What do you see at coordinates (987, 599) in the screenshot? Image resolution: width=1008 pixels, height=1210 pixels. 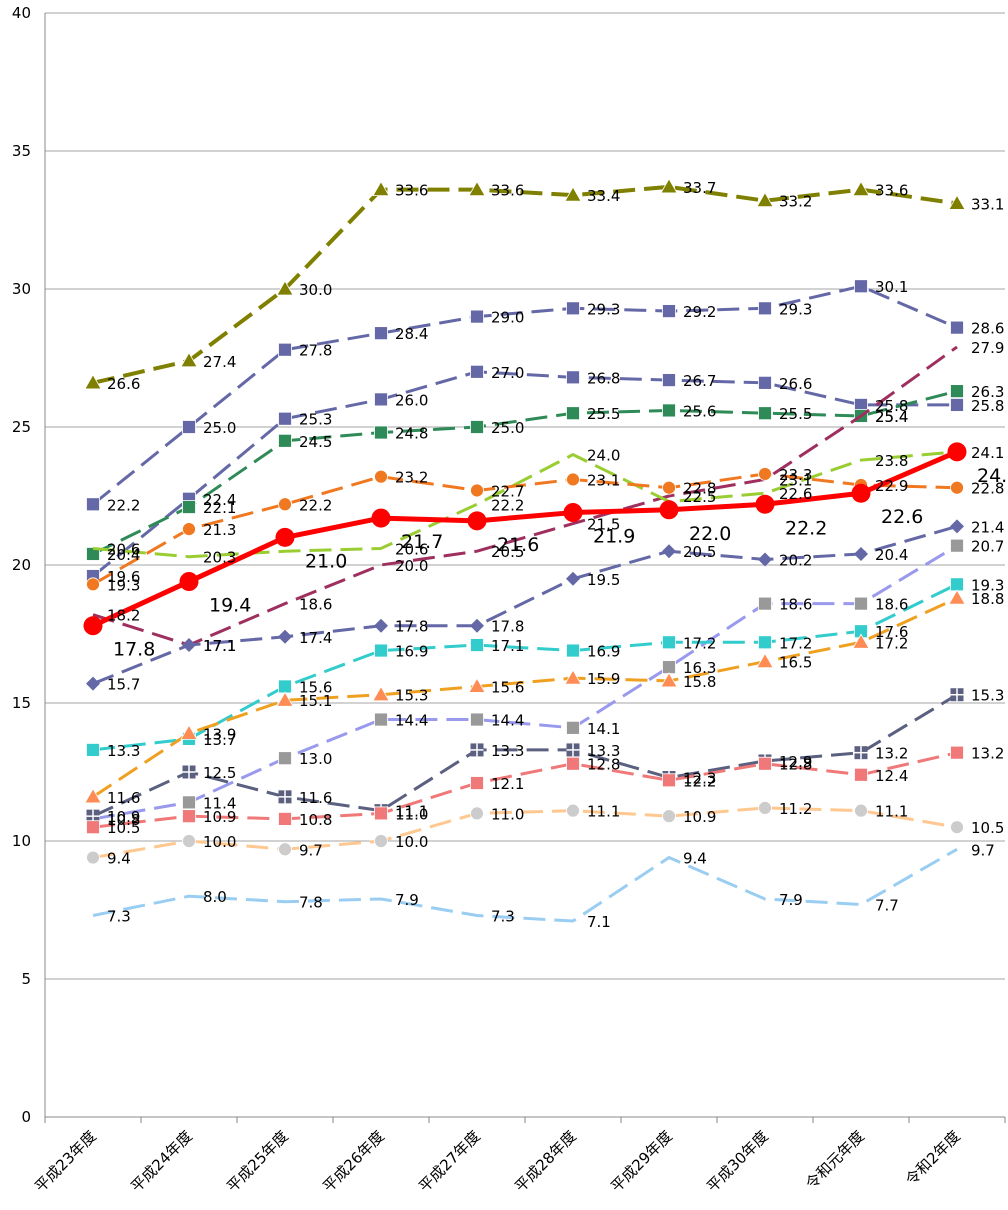 I see `data-label: 18.8` at bounding box center [987, 599].